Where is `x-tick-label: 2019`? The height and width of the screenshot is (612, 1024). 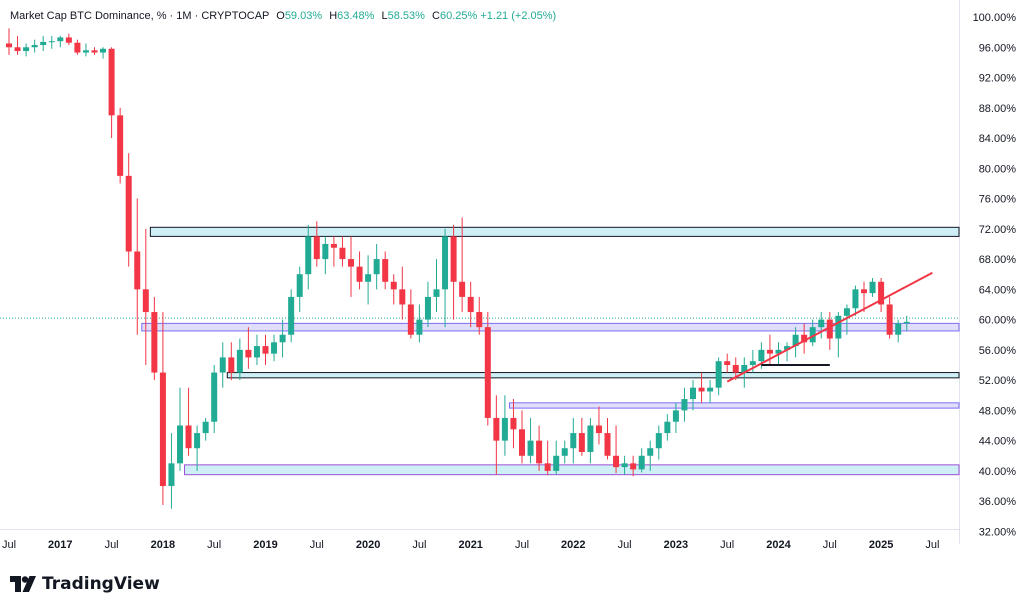 x-tick-label: 2019 is located at coordinates (265, 545).